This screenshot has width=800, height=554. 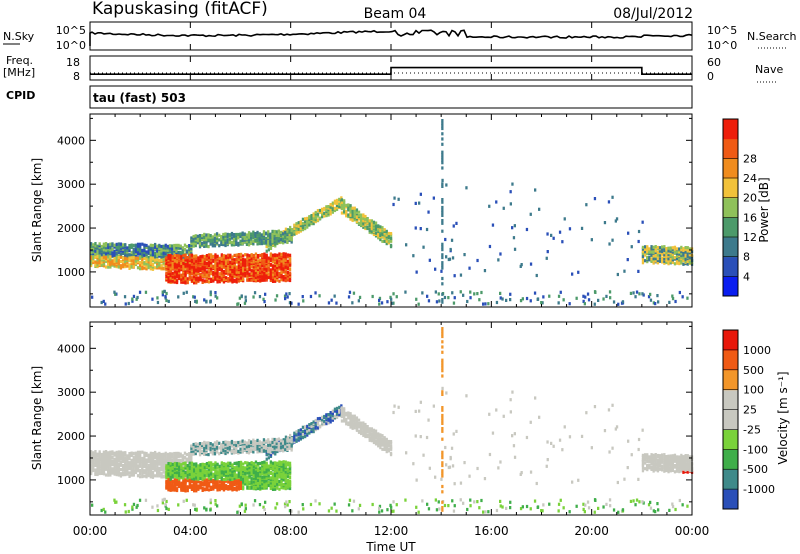 What do you see at coordinates (71, 30) in the screenshot?
I see `nsky-tick-top: 10^5` at bounding box center [71, 30].